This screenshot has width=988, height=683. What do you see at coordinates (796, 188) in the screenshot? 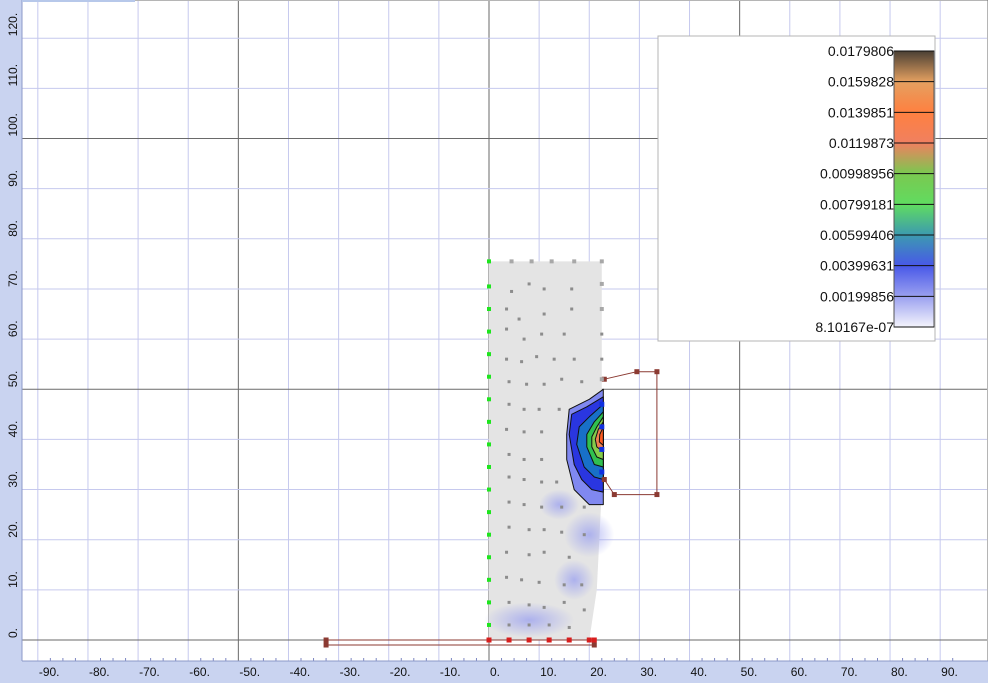
I see `legend-box` at bounding box center [796, 188].